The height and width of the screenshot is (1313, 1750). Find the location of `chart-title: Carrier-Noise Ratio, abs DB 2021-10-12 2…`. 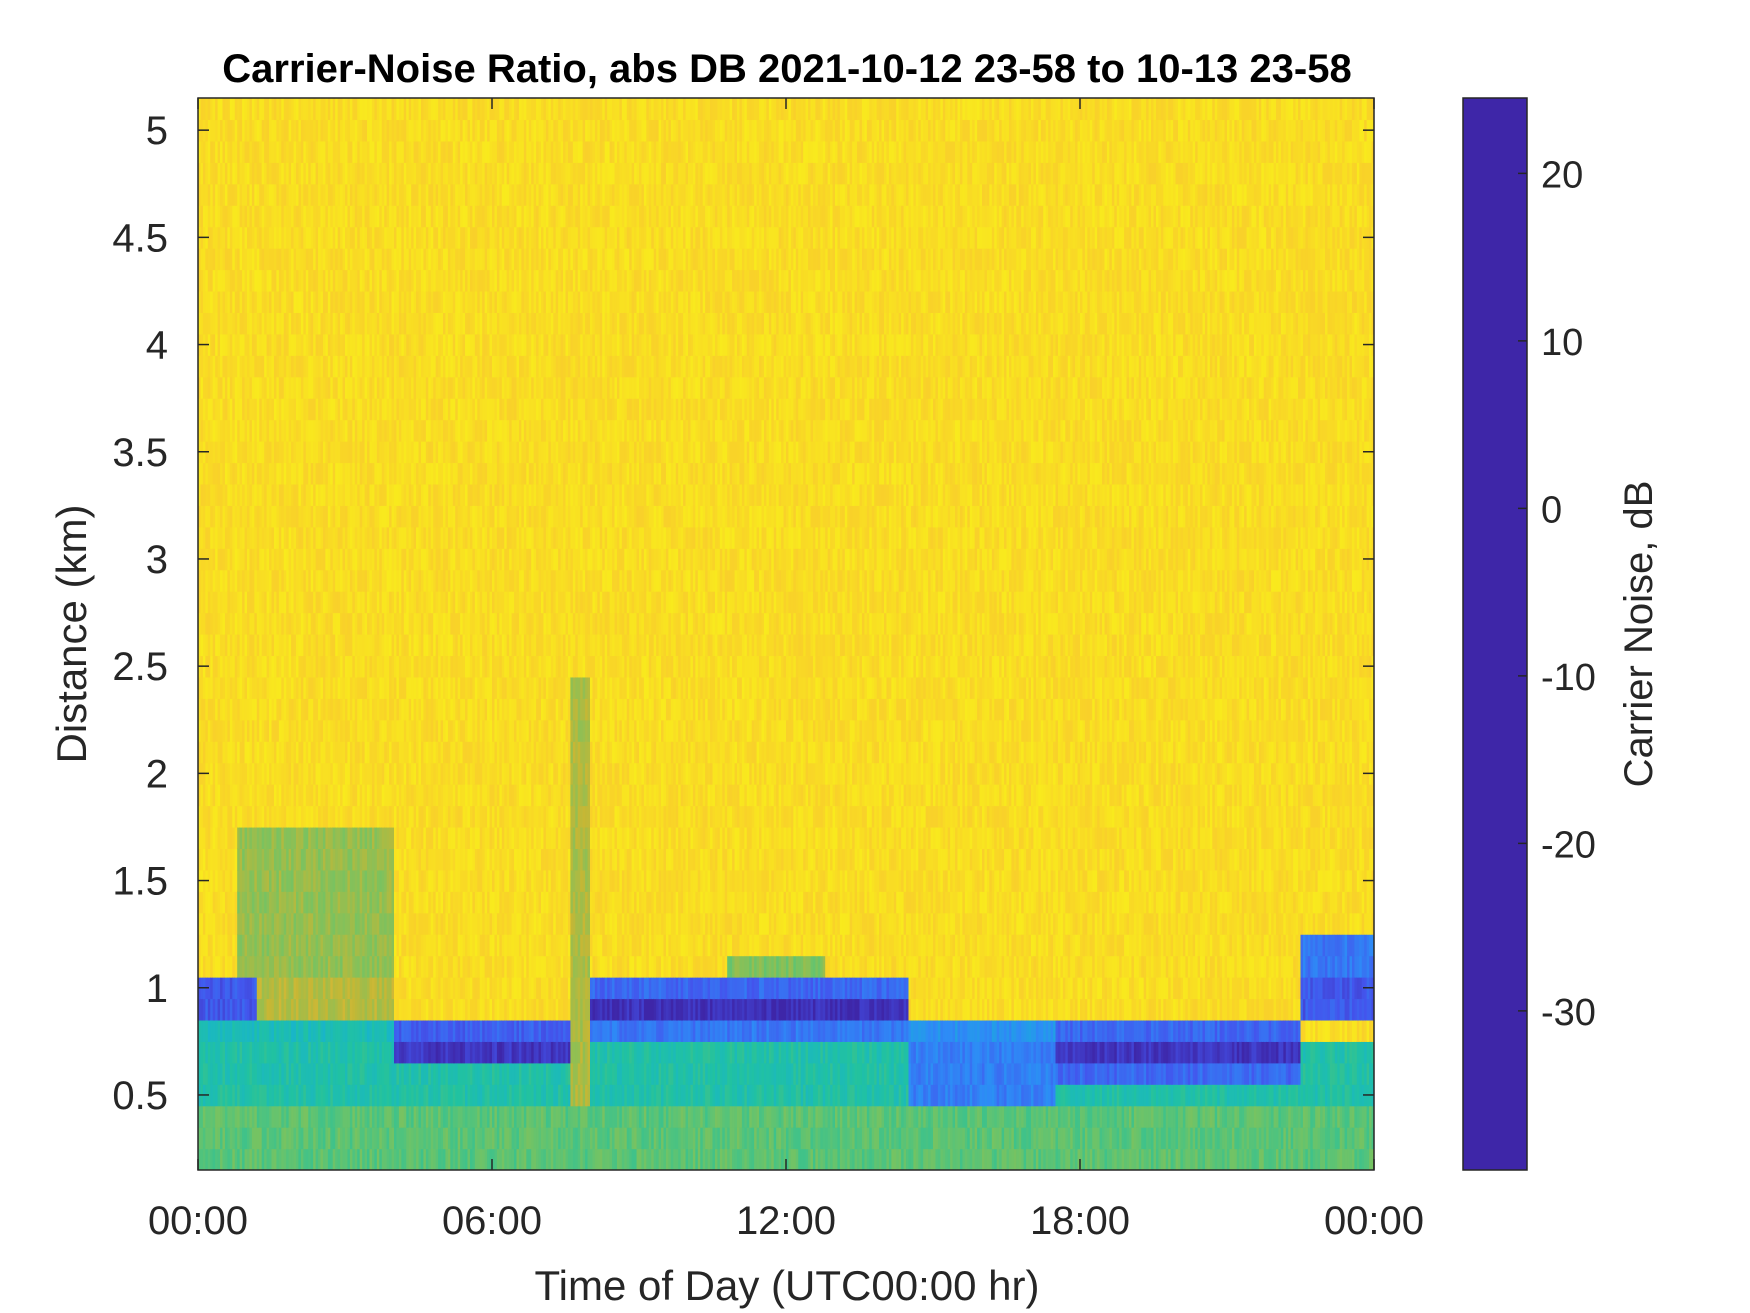

chart-title: Carrier-Noise Ratio, abs DB 2021-10-12 2… is located at coordinates (786, 69).